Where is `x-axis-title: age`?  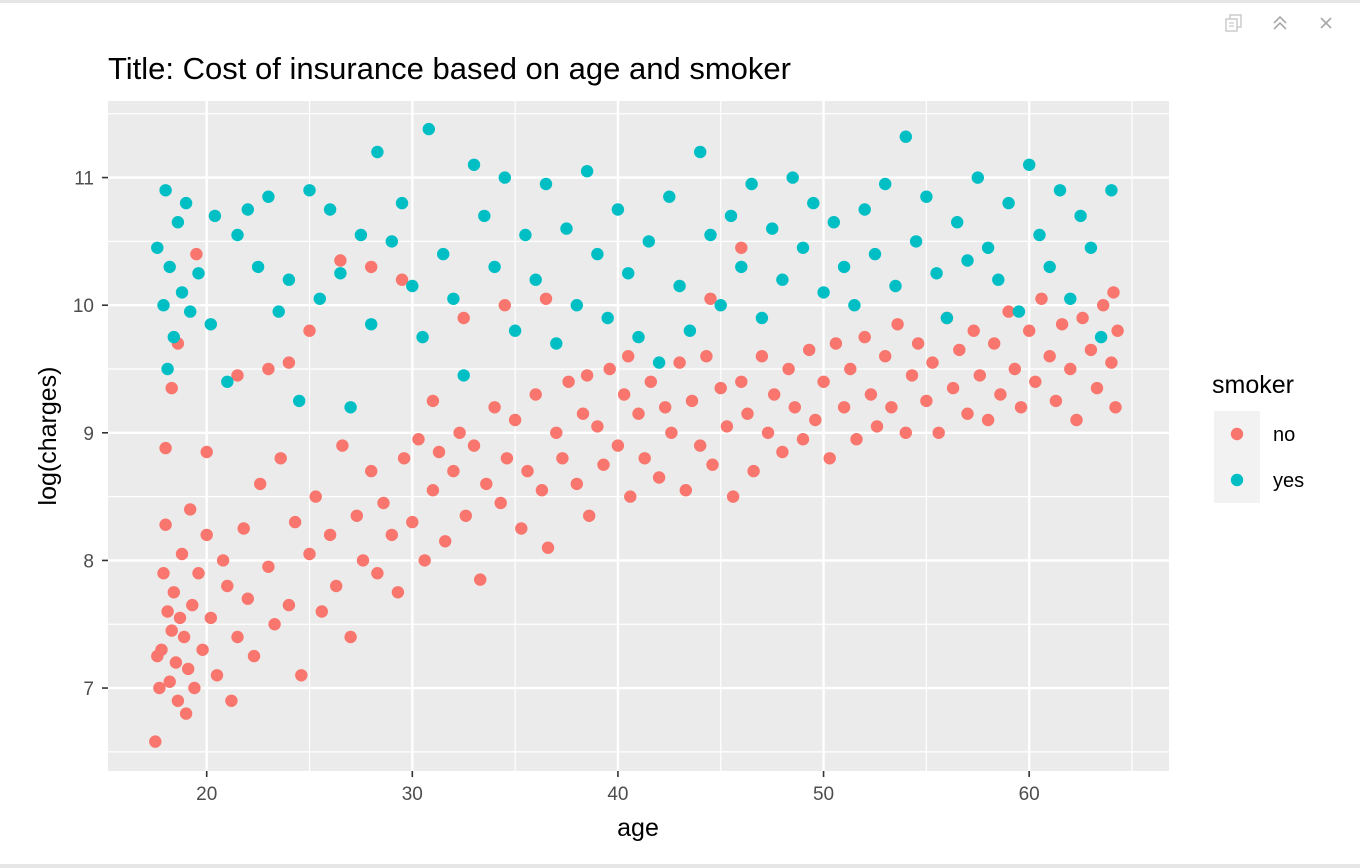 x-axis-title: age is located at coordinates (638, 828).